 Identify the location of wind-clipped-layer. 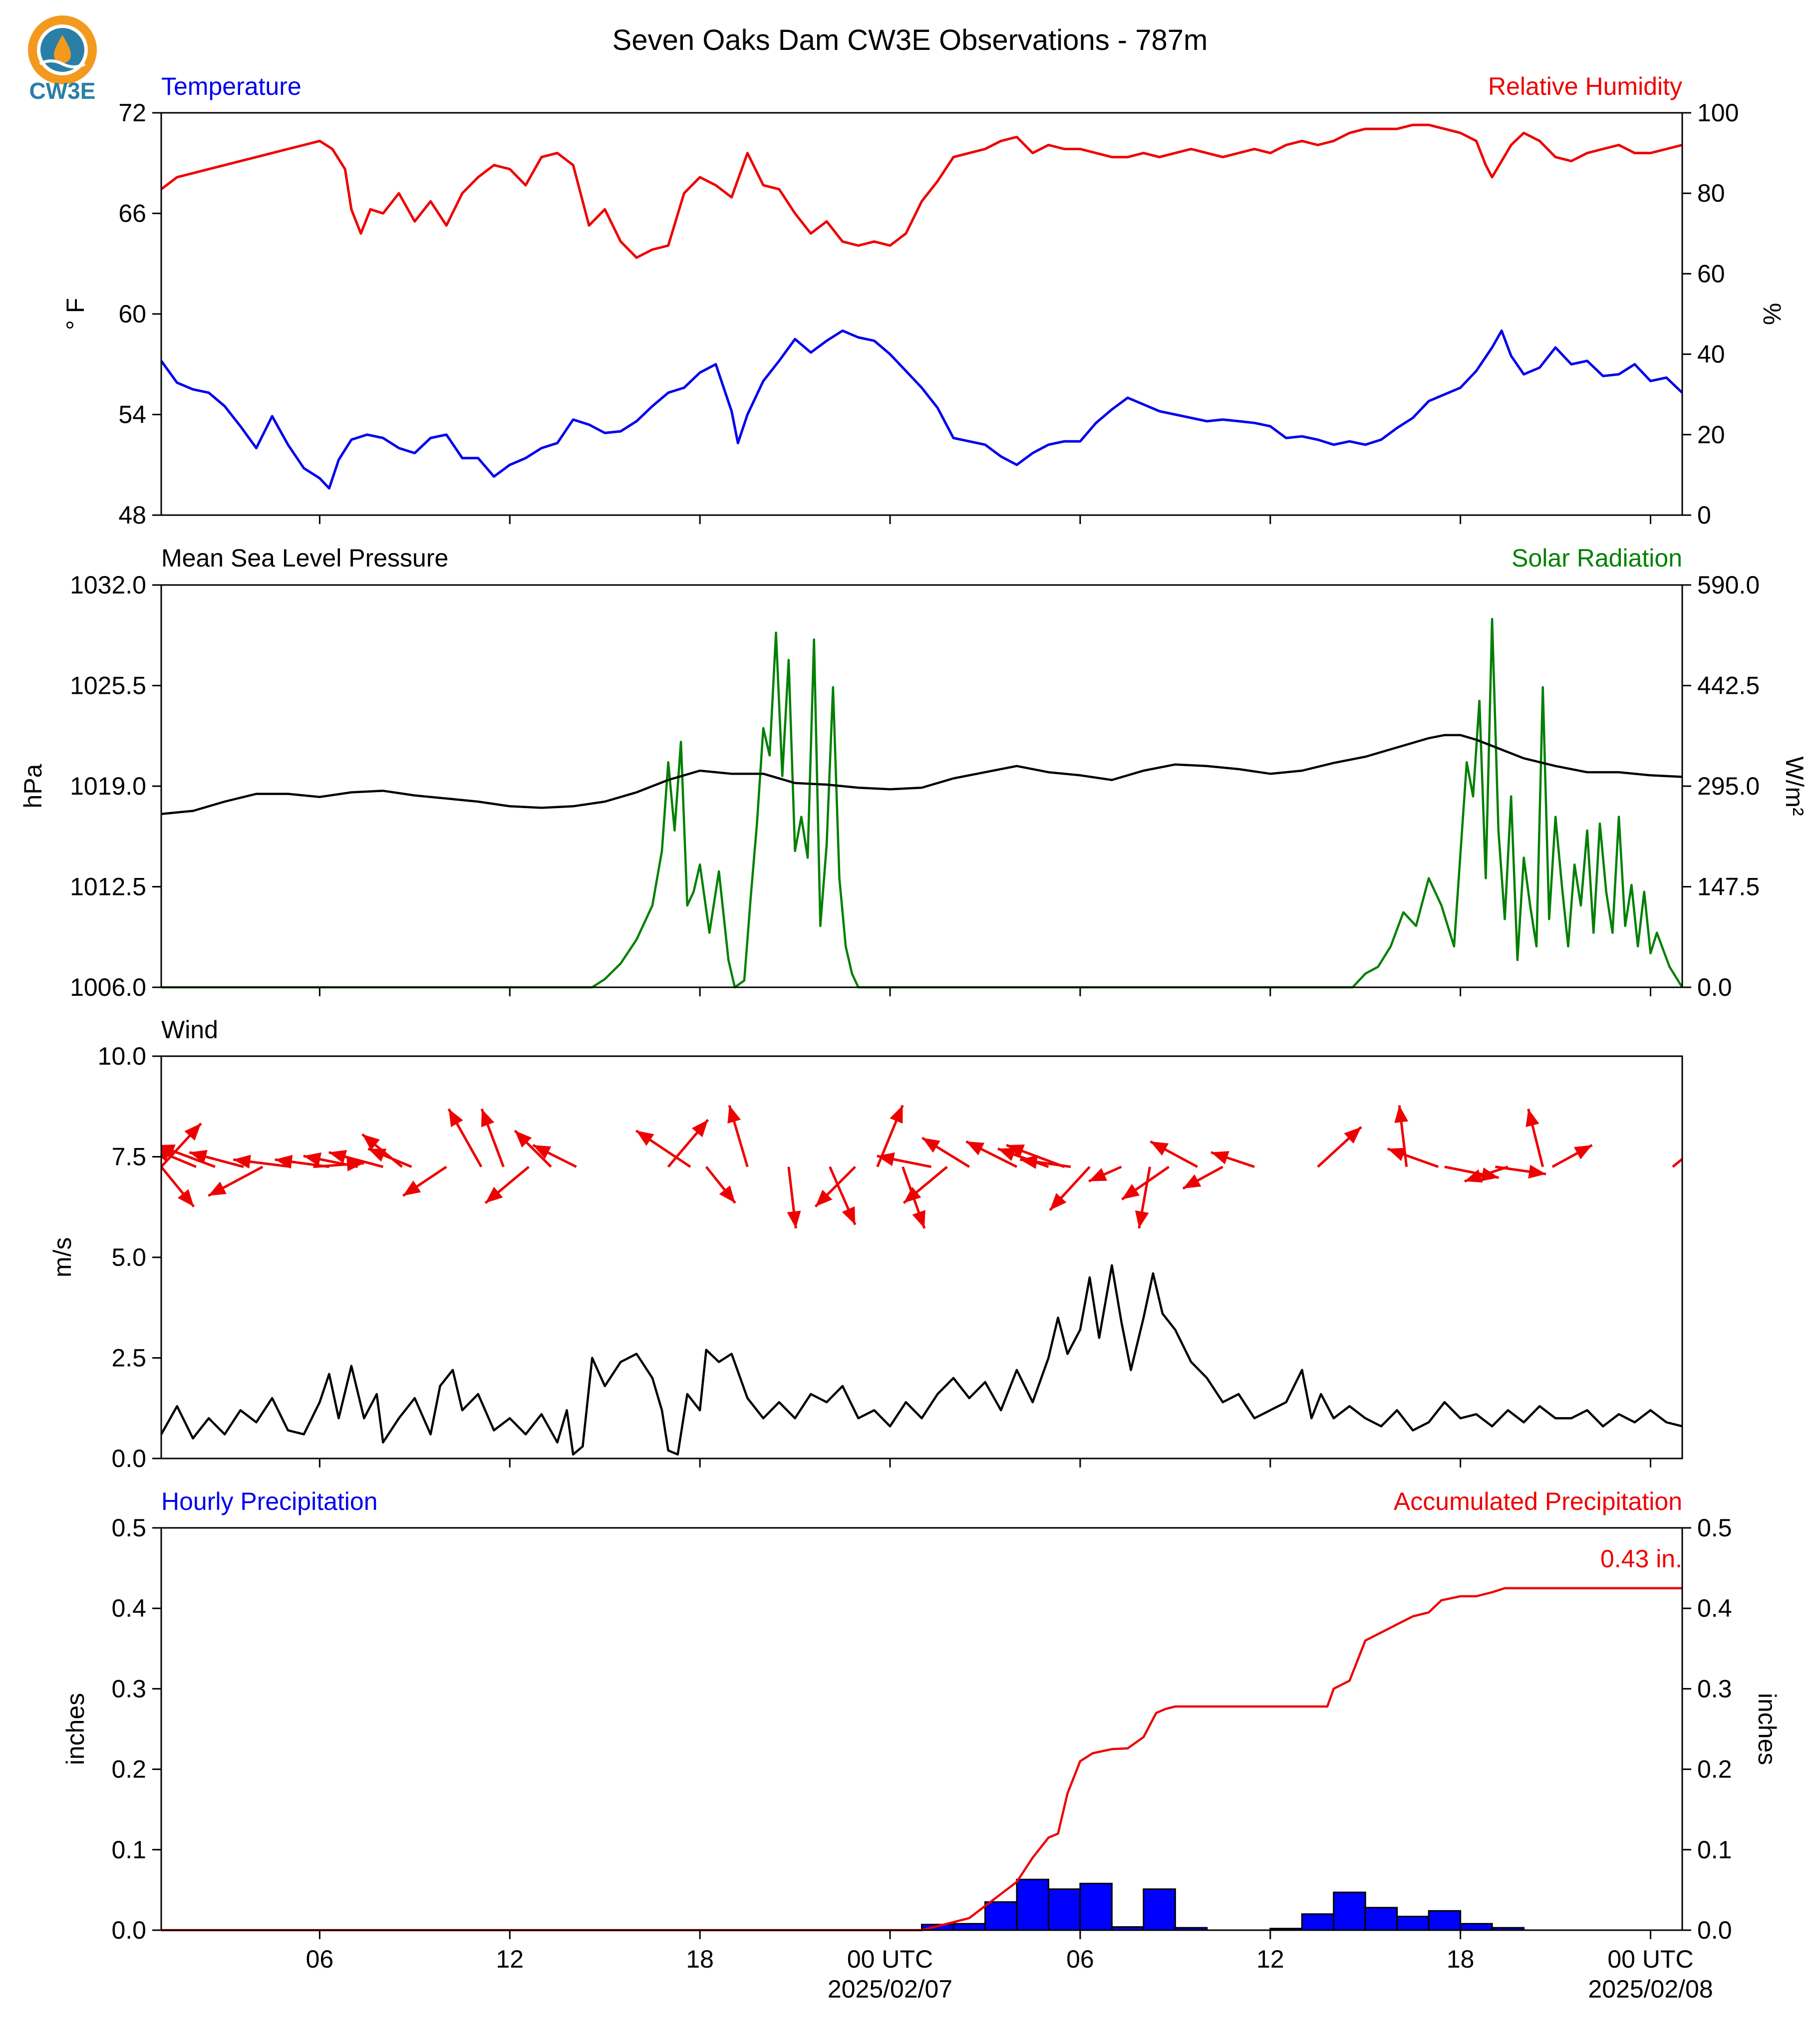
(921, 1280).